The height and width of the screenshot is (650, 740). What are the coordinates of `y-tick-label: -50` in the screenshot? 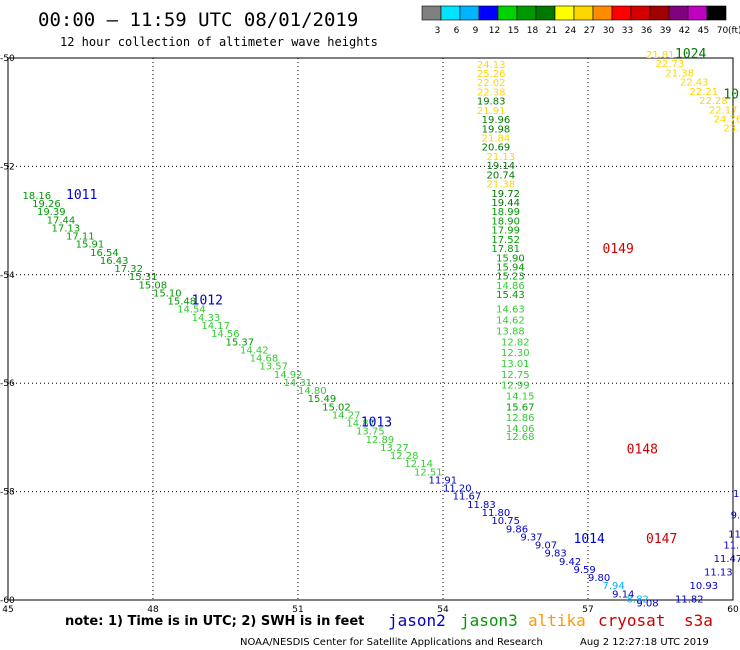 It's located at (7, 59).